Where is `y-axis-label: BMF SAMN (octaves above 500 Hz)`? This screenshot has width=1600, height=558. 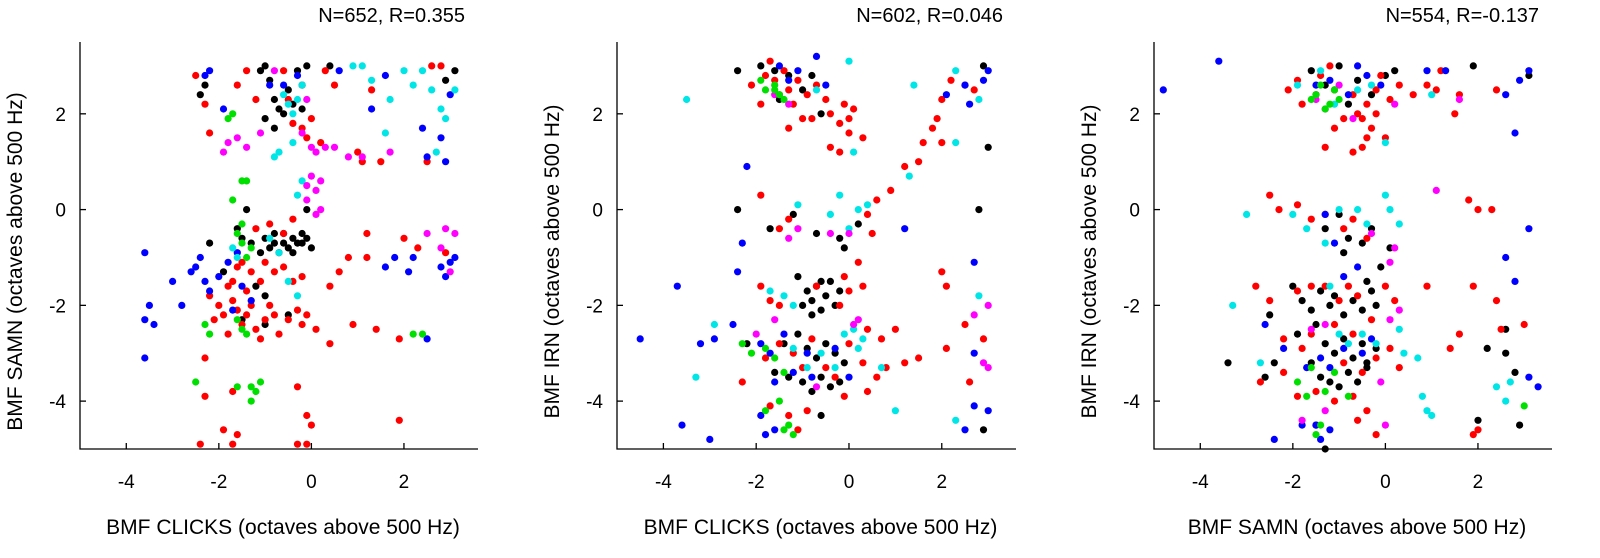 y-axis-label: BMF SAMN (octaves above 500 Hz) is located at coordinates (15, 261).